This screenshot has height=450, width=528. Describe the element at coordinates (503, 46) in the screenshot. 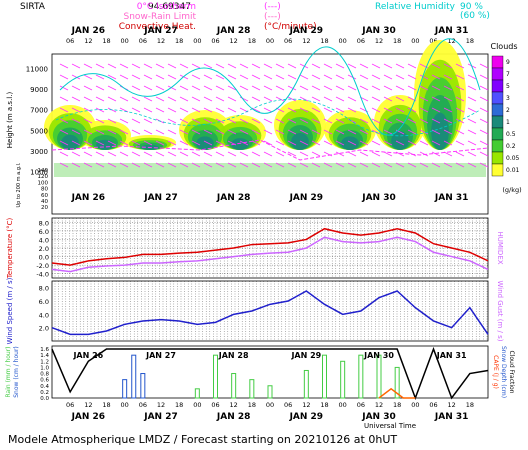

I see `clouds-title: Clouds` at that location.